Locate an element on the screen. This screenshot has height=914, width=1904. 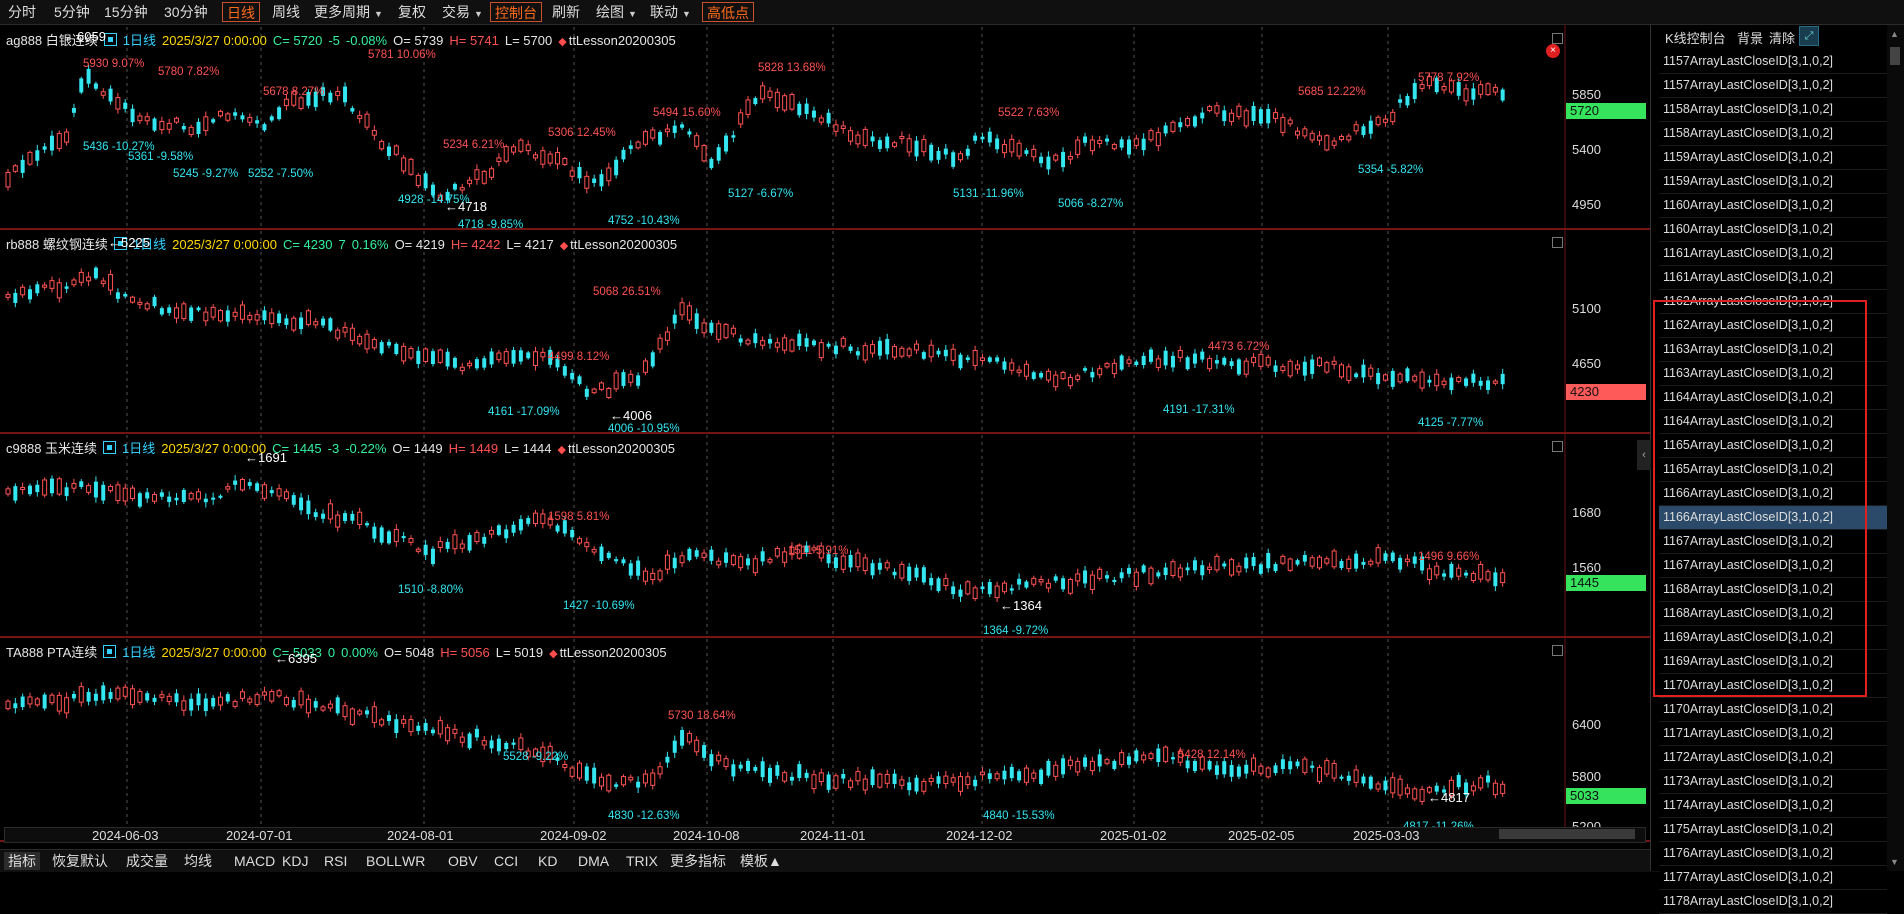
indicator-tab: CCI is located at coordinates (506, 861).